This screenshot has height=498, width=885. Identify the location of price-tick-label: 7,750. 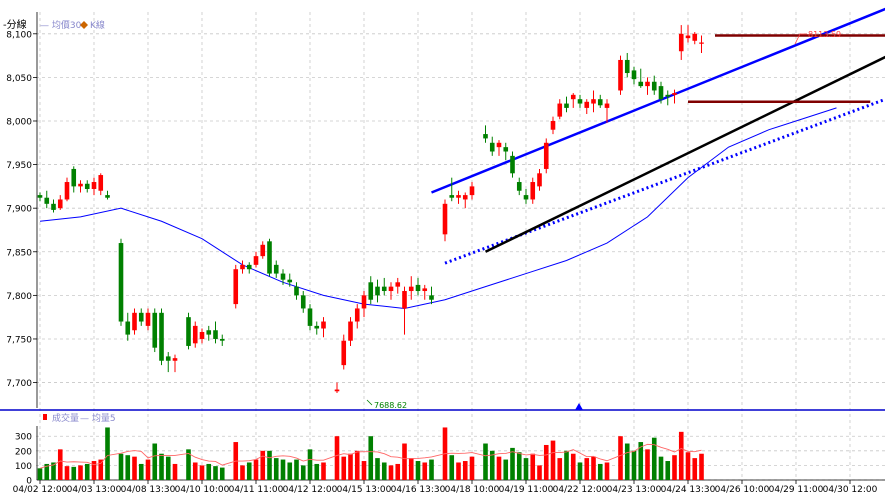
(19, 340).